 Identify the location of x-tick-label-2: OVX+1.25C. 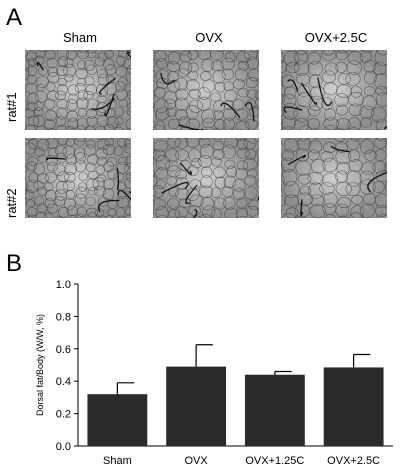
(274, 461).